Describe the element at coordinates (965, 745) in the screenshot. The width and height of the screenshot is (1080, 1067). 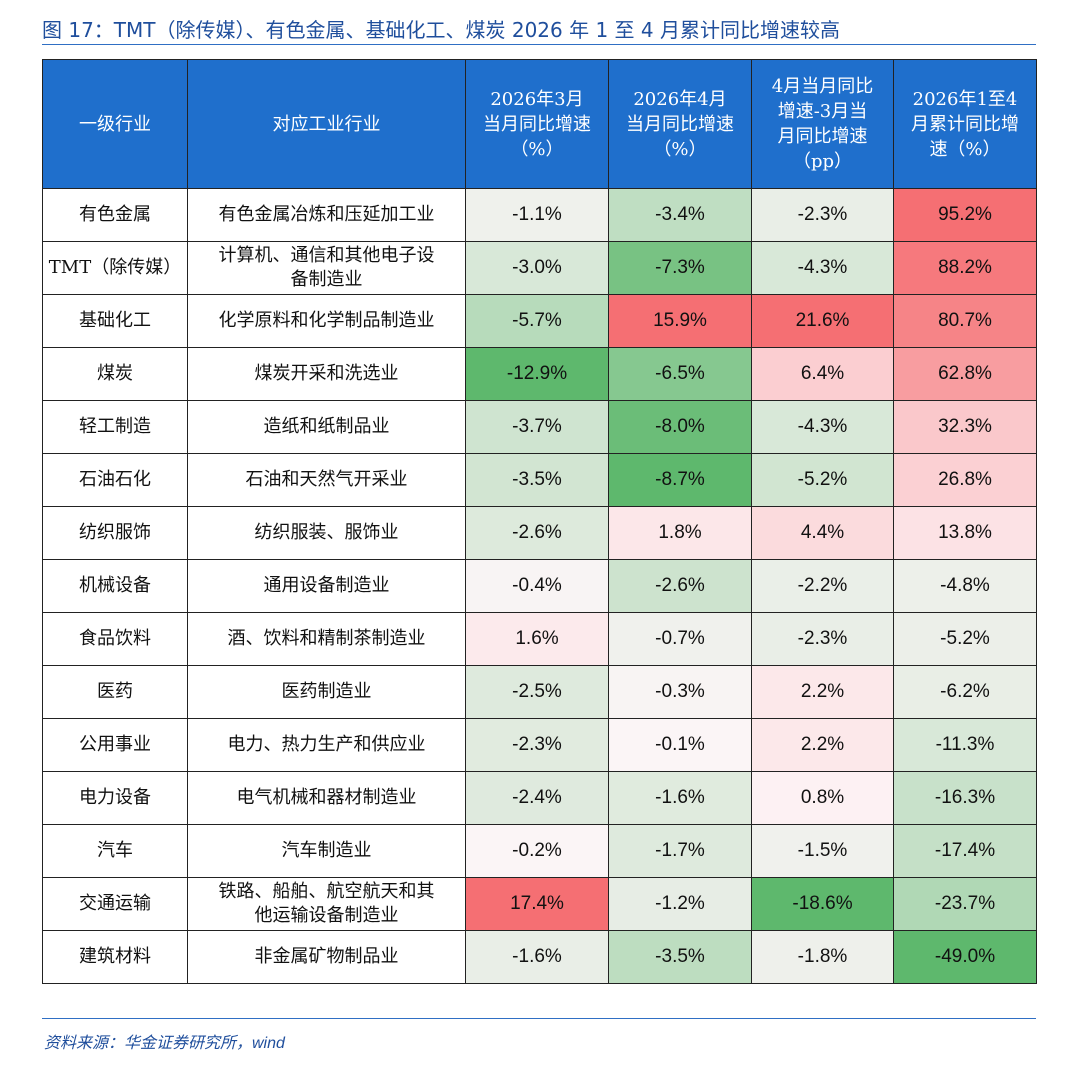
I see `ytd-value-cell: -11.3%` at that location.